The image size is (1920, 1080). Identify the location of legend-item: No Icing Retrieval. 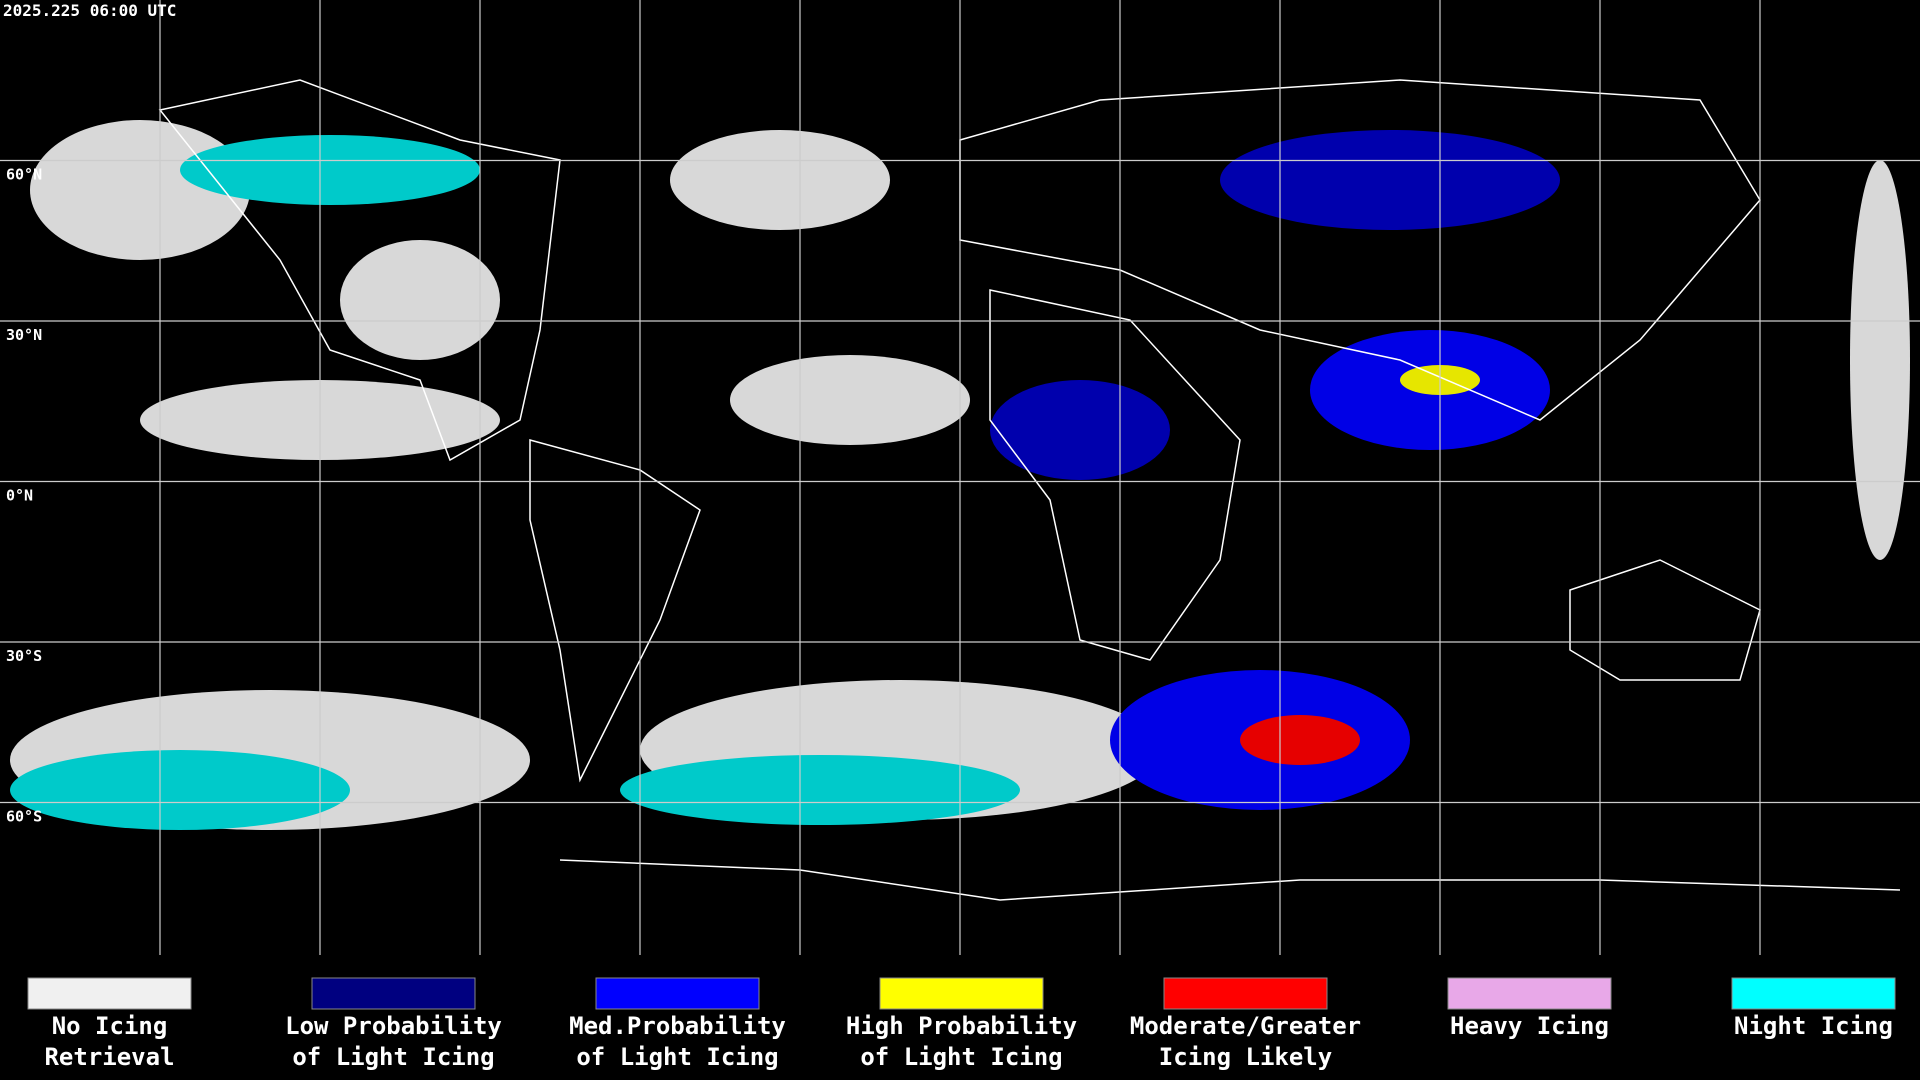
(109, 1024).